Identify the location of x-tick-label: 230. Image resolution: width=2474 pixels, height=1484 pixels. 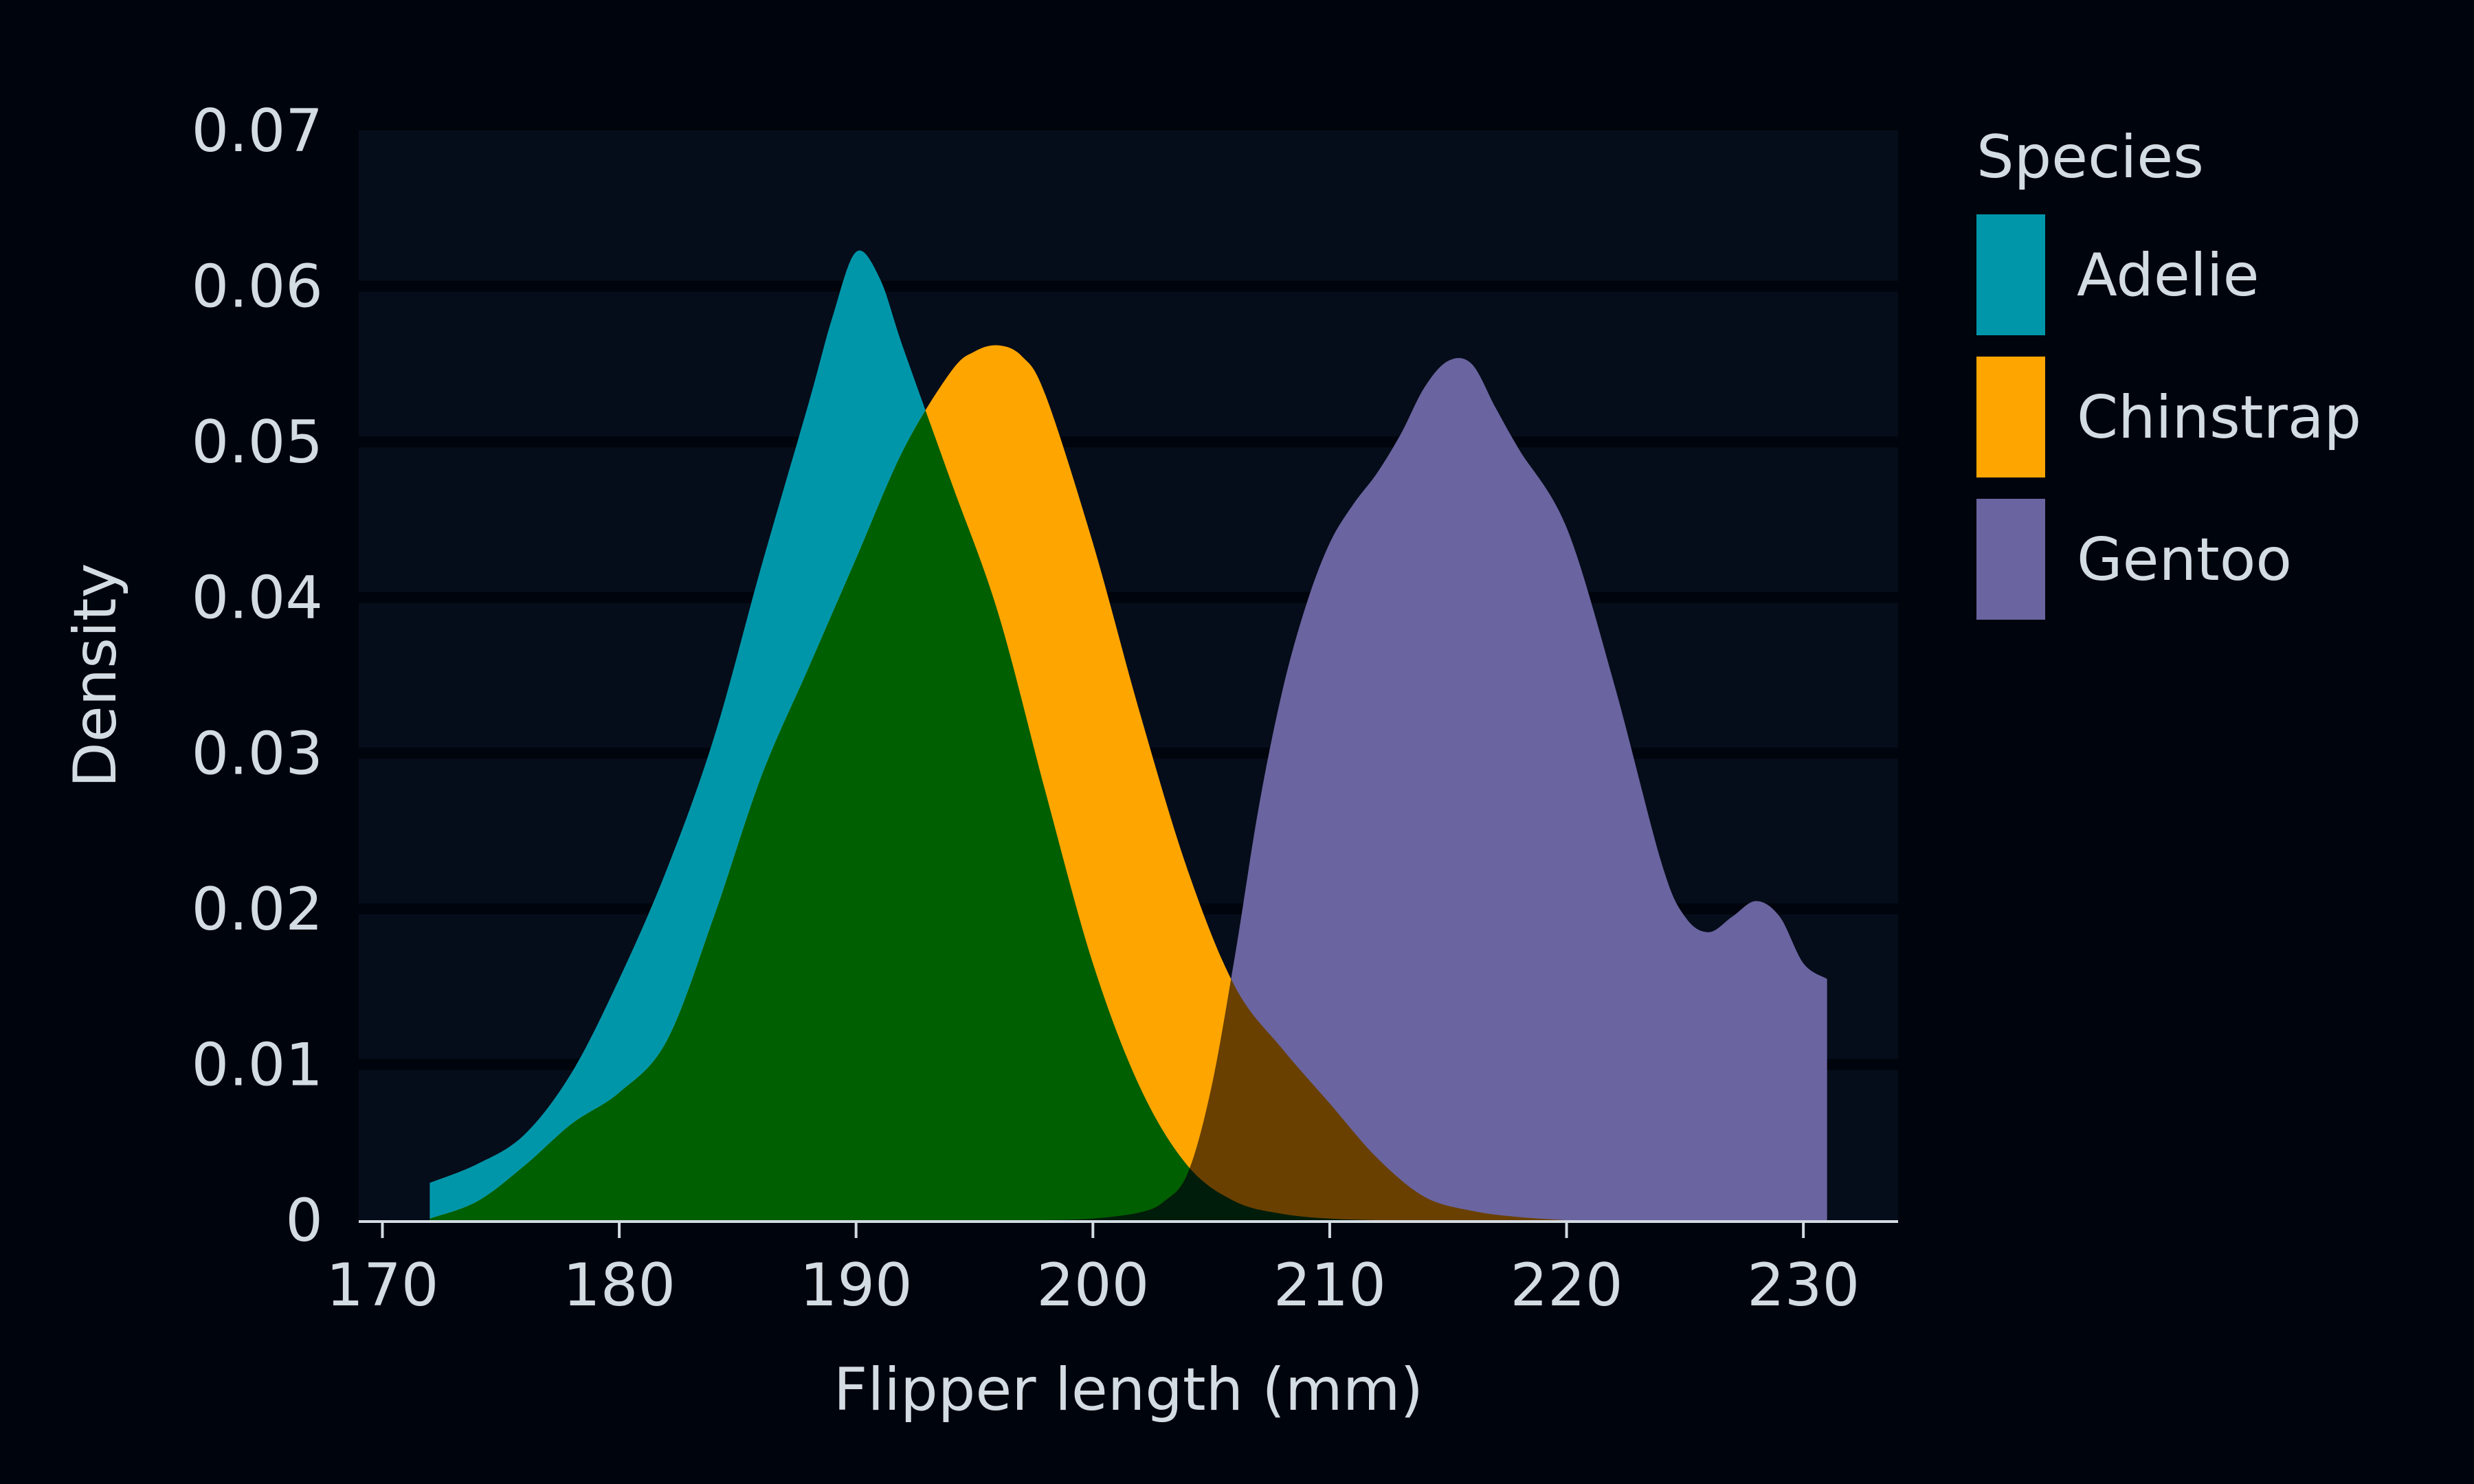
(1803, 1285).